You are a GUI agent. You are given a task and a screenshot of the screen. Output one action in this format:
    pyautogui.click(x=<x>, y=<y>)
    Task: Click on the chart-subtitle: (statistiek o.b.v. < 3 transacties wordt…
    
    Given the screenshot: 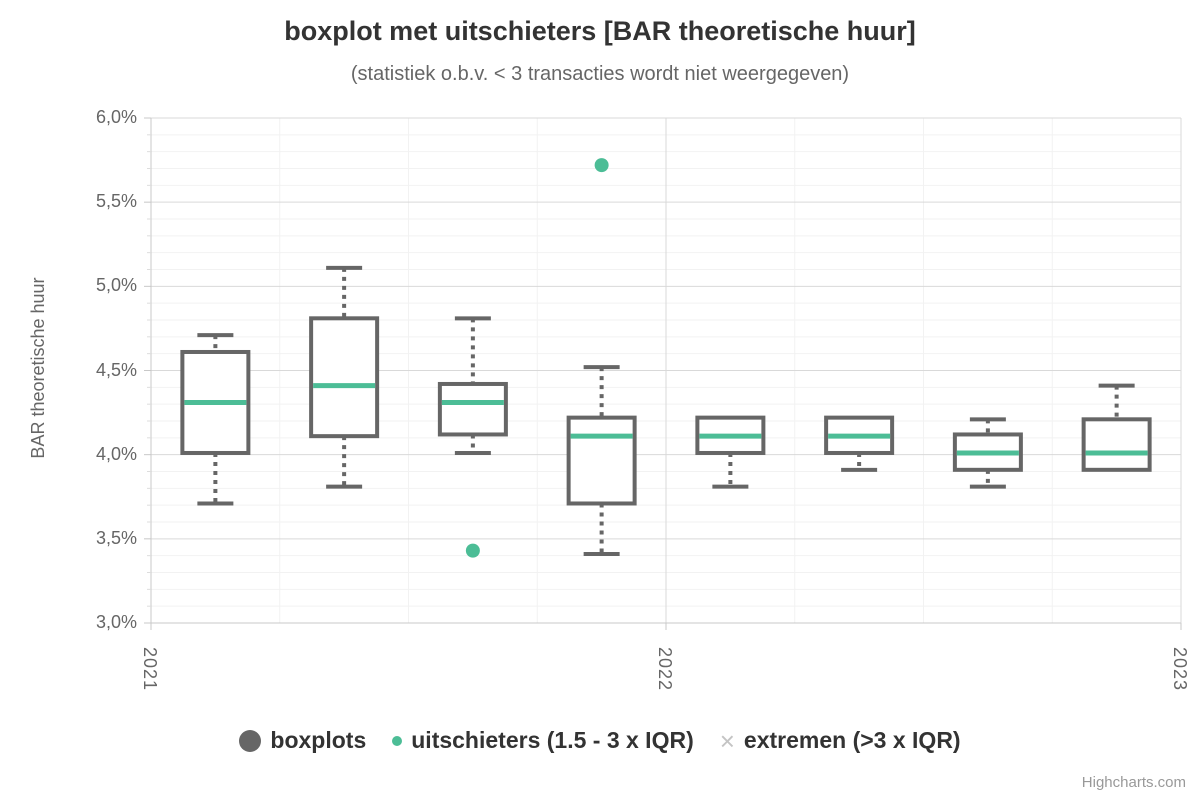 What is the action you would take?
    pyautogui.click(x=600, y=74)
    